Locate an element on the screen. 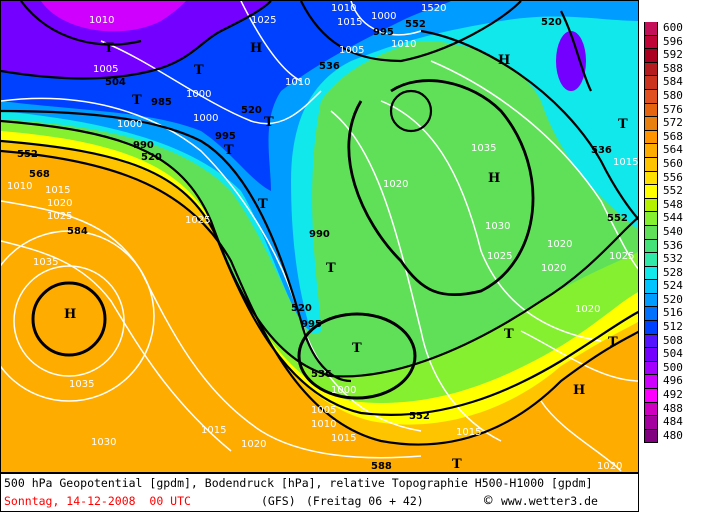  legend-label: 588 is located at coordinates (673, 68).